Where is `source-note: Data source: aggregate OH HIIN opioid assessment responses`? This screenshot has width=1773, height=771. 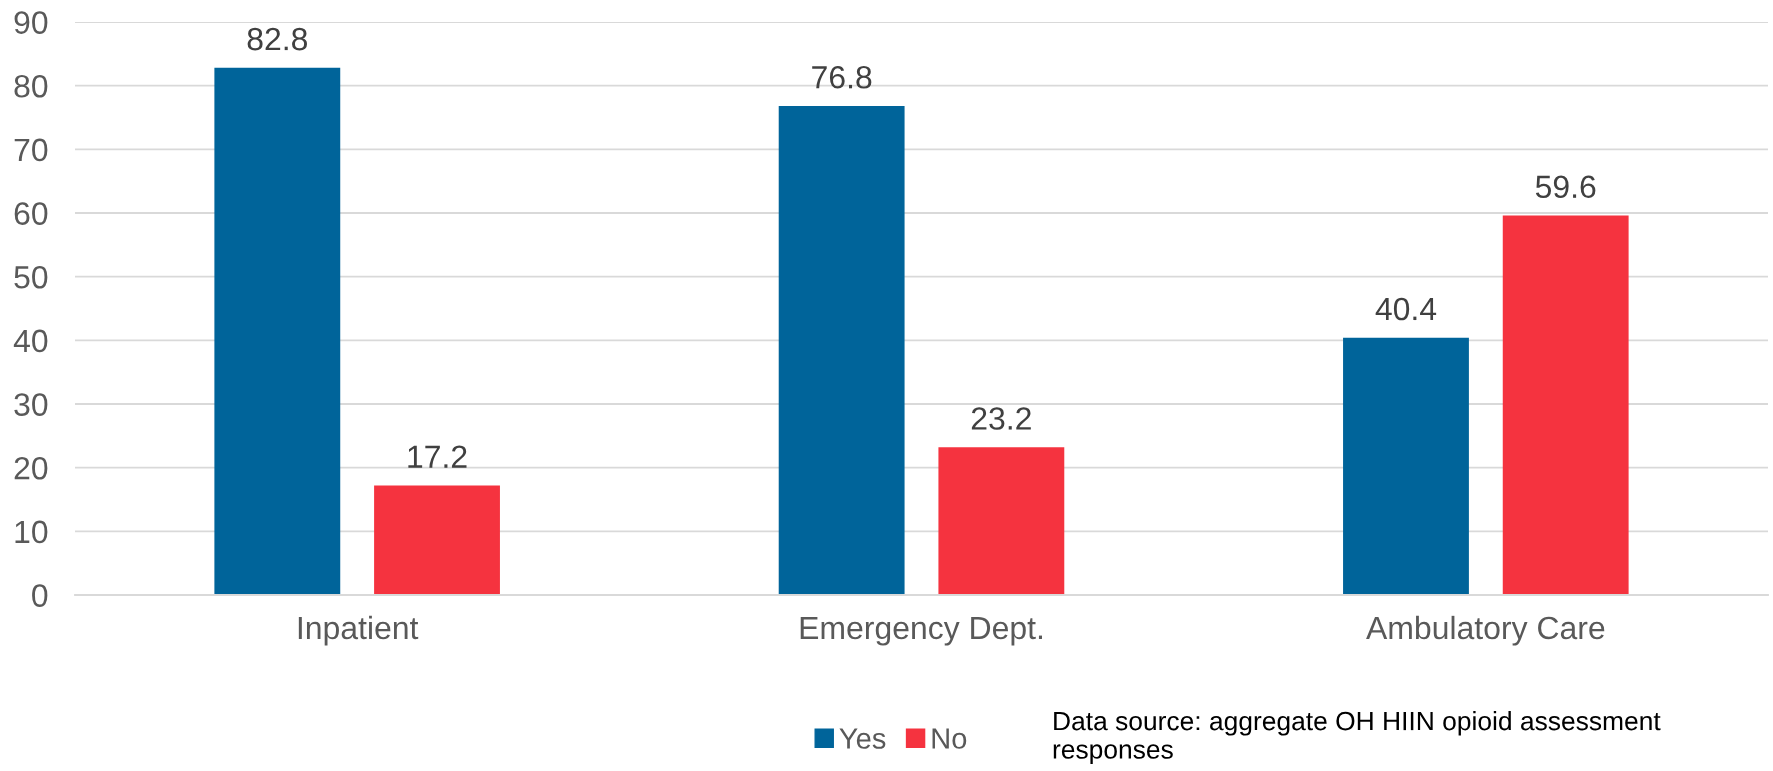 source-note: Data source: aggregate OH HIIN opioid assessment responses is located at coordinates (1357, 738).